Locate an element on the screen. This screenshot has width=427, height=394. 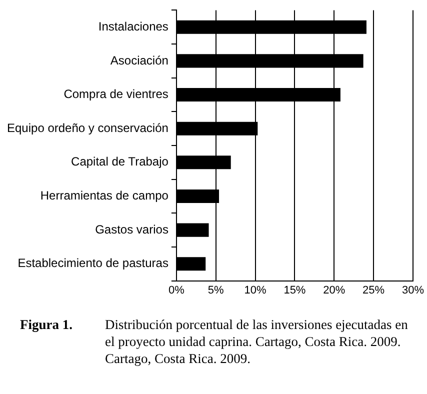
x-tick-label: 15% is located at coordinates (295, 290).